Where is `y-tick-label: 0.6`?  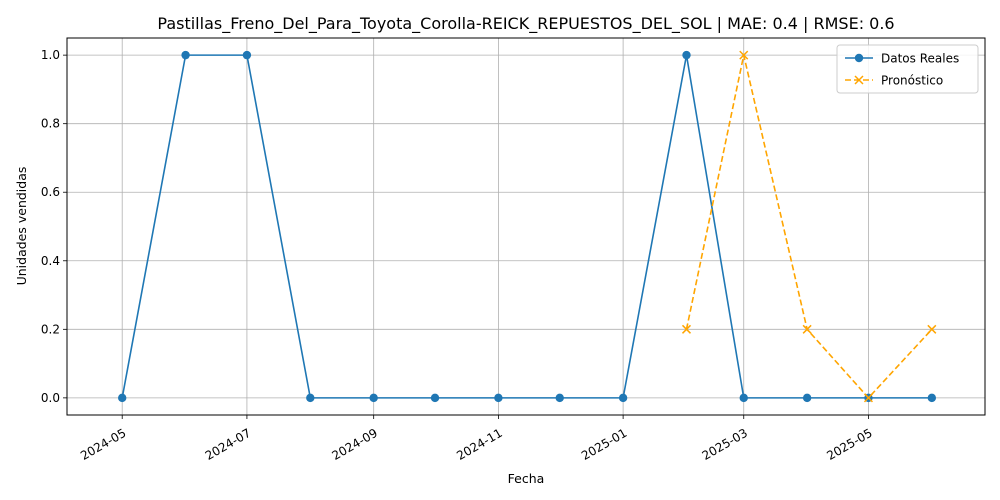 y-tick-label: 0.6 is located at coordinates (50, 192).